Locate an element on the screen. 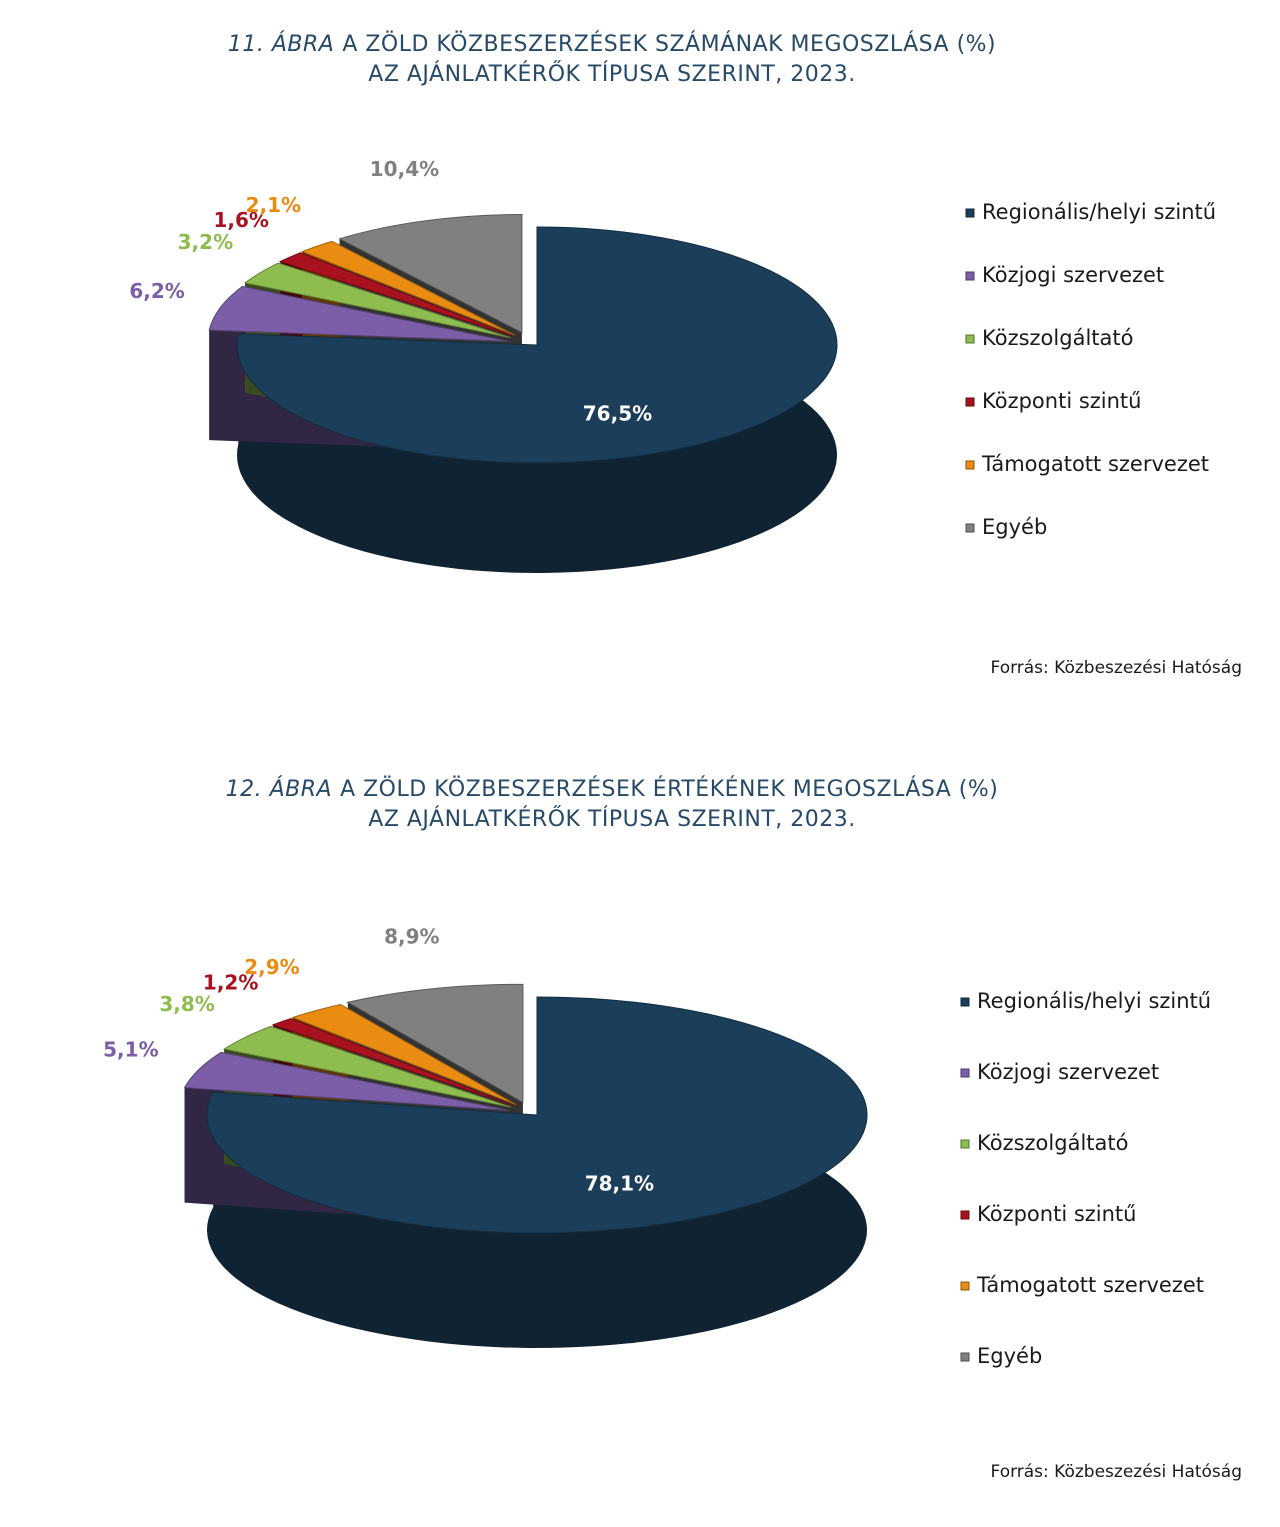  data-label: 8,9% is located at coordinates (411, 936).